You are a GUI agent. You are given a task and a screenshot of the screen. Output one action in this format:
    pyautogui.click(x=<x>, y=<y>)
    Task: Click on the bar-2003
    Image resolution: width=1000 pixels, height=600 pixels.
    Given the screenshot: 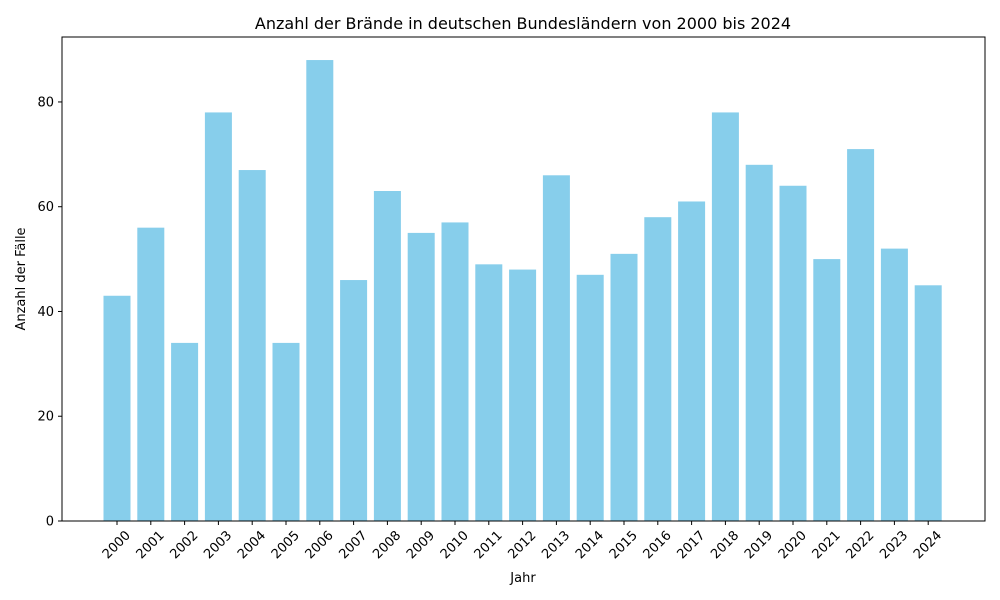 What is the action you would take?
    pyautogui.click(x=218, y=317)
    